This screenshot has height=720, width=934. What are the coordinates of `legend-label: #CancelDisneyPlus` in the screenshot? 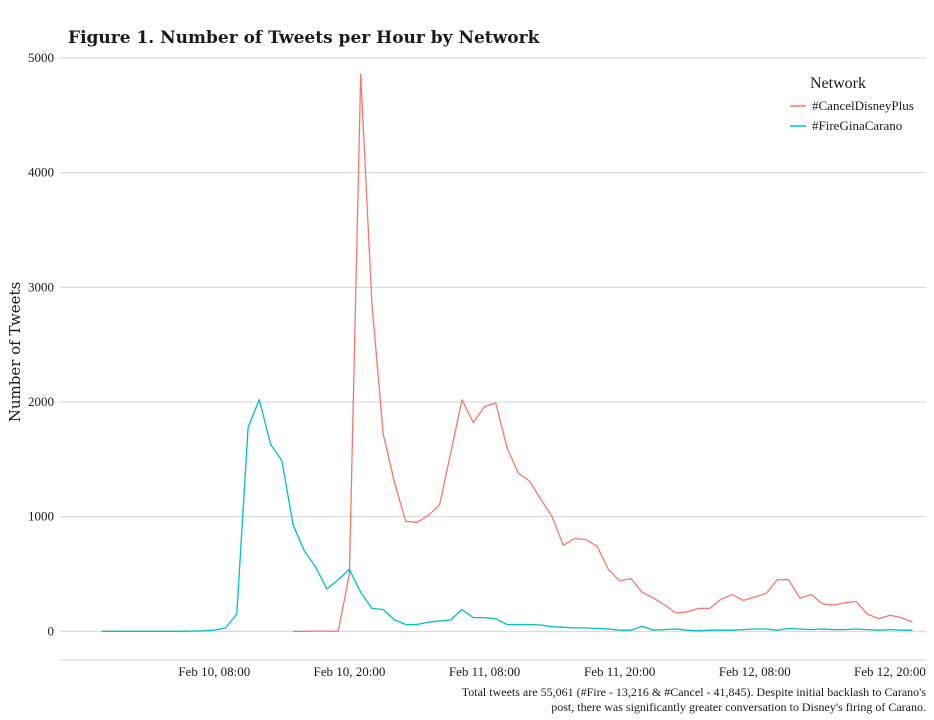 It's located at (863, 105).